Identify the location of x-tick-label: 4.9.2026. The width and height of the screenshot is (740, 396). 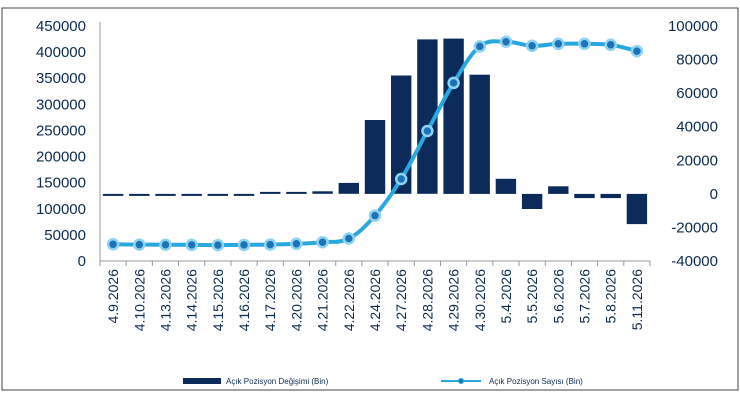
(113, 296).